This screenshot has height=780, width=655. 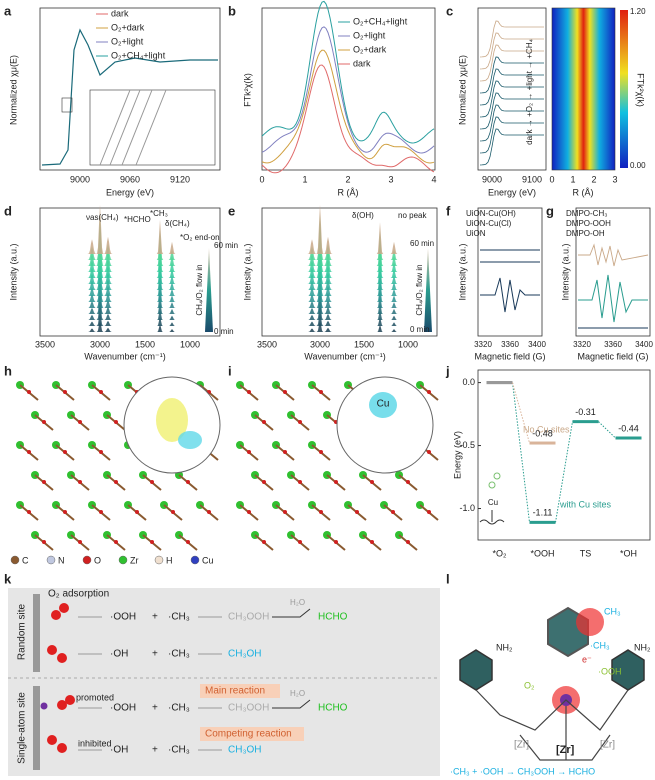 What do you see at coordinates (565, 271) in the screenshot?
I see `y-label: Intensity (a.u.)` at bounding box center [565, 271].